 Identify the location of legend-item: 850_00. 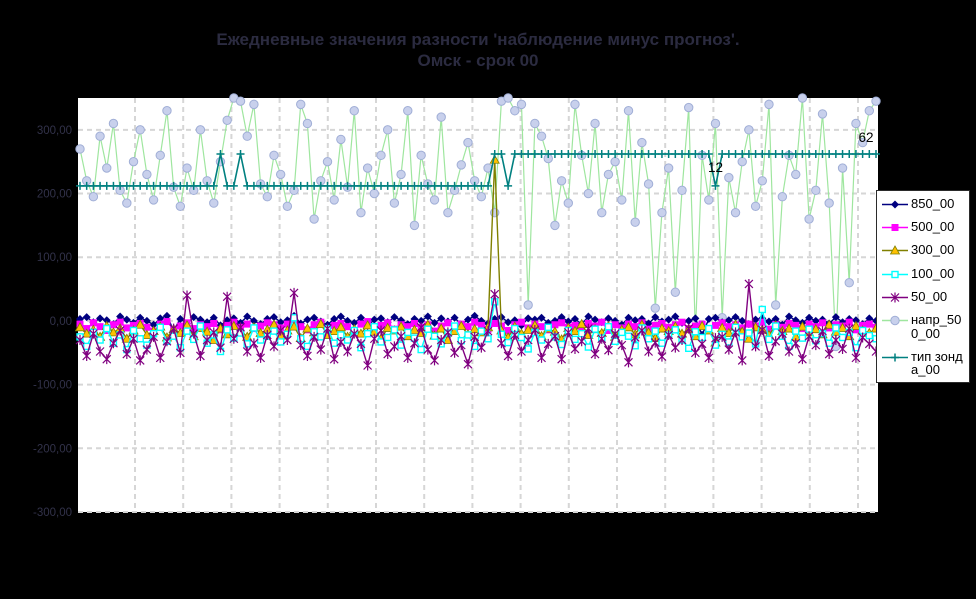
(924, 204).